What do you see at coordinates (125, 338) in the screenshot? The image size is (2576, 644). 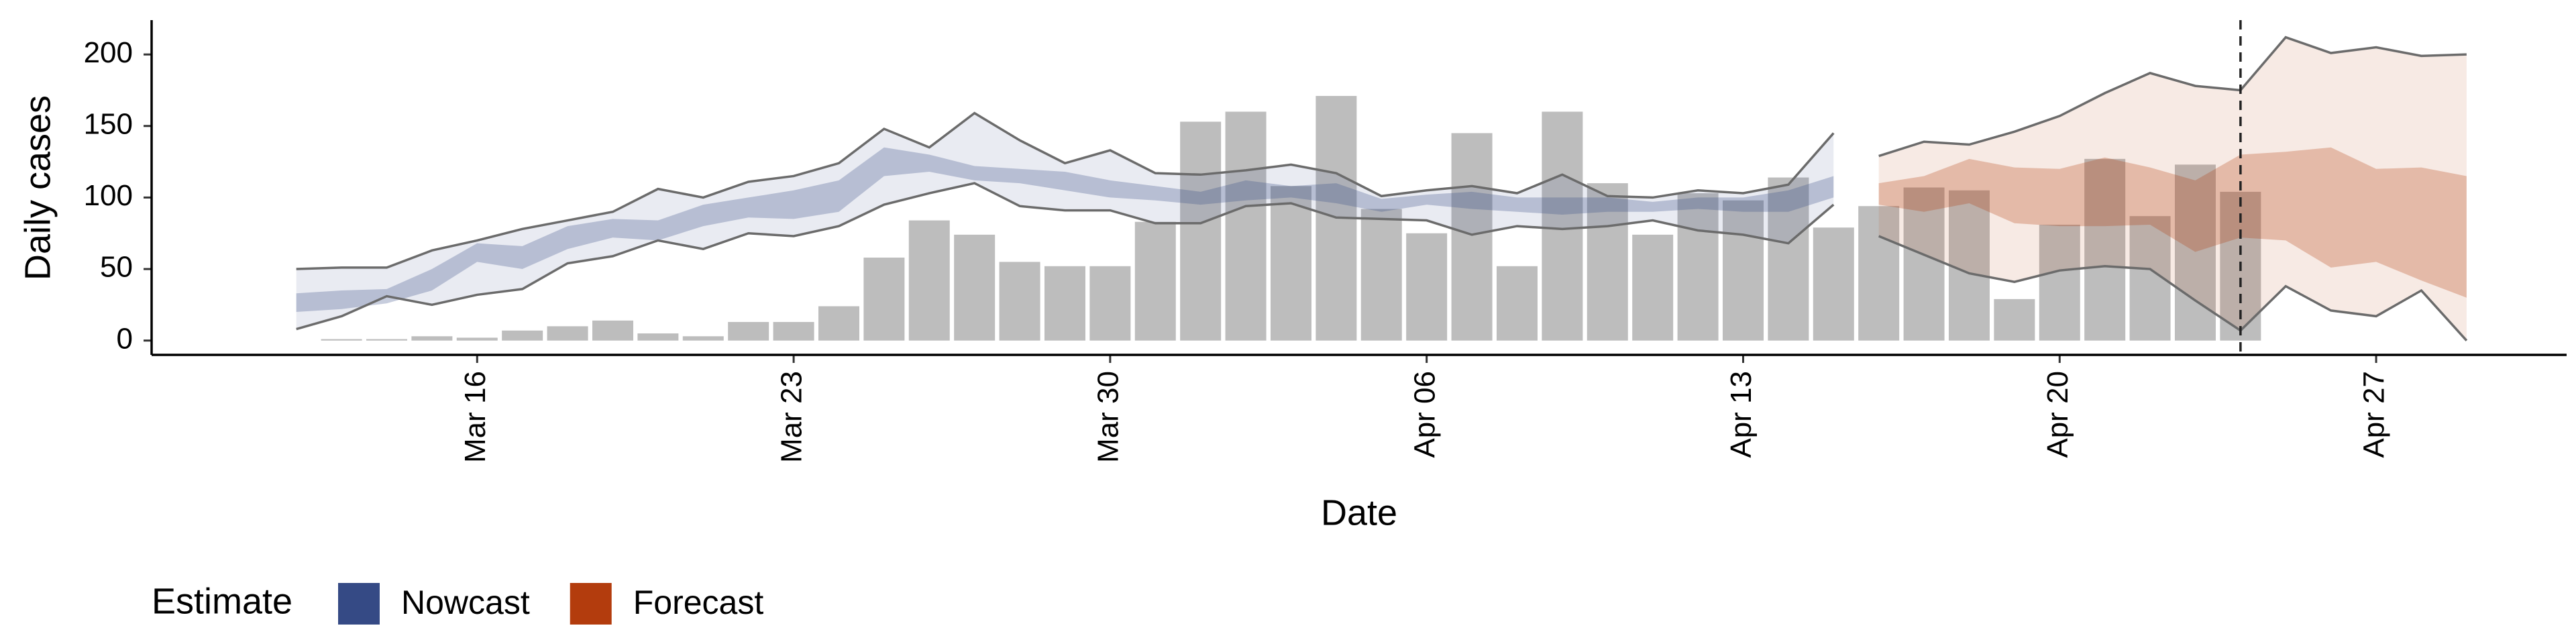 I see `y-tick-label: 0` at bounding box center [125, 338].